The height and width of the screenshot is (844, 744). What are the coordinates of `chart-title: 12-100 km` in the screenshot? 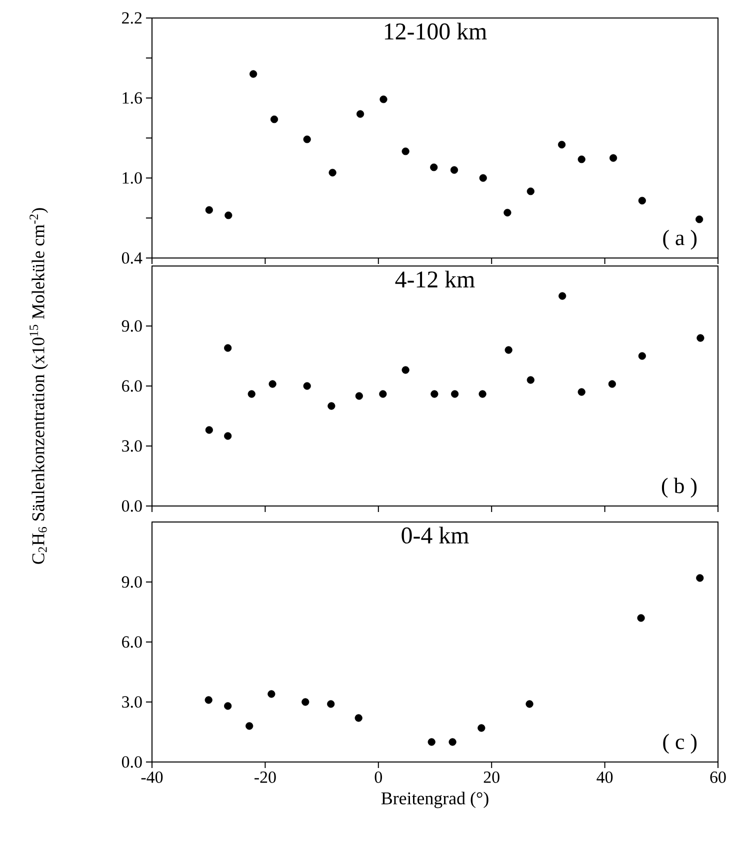 It's located at (435, 31).